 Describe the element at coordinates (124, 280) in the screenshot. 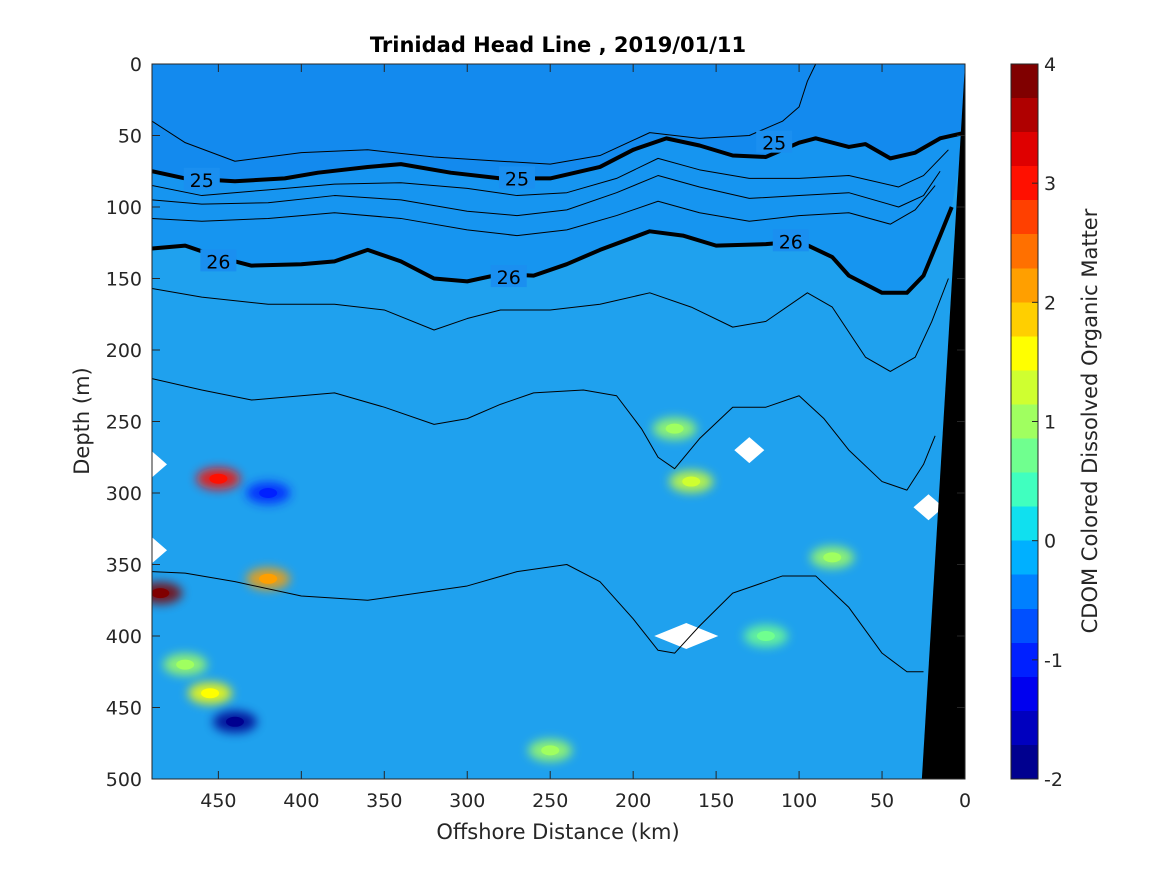

I see `y-tick-label: 150` at that location.